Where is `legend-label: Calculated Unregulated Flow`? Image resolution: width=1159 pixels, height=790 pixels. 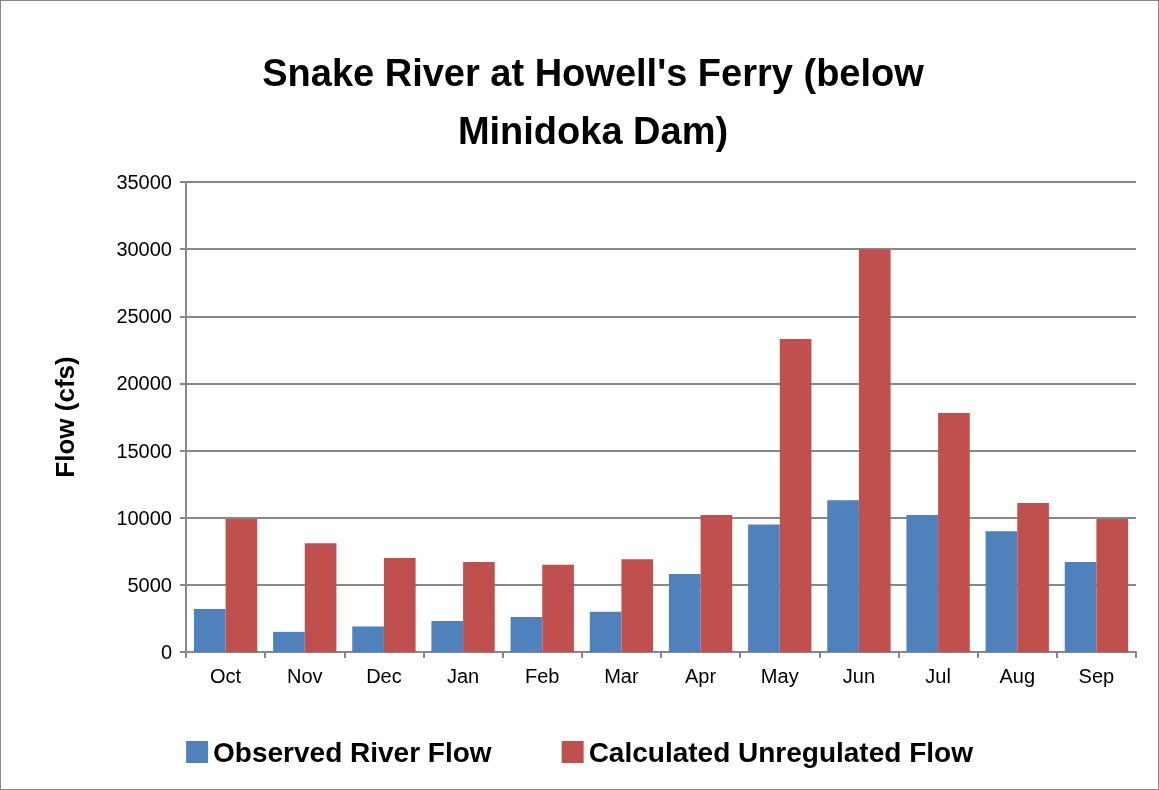 legend-label: Calculated Unregulated Flow is located at coordinates (781, 752).